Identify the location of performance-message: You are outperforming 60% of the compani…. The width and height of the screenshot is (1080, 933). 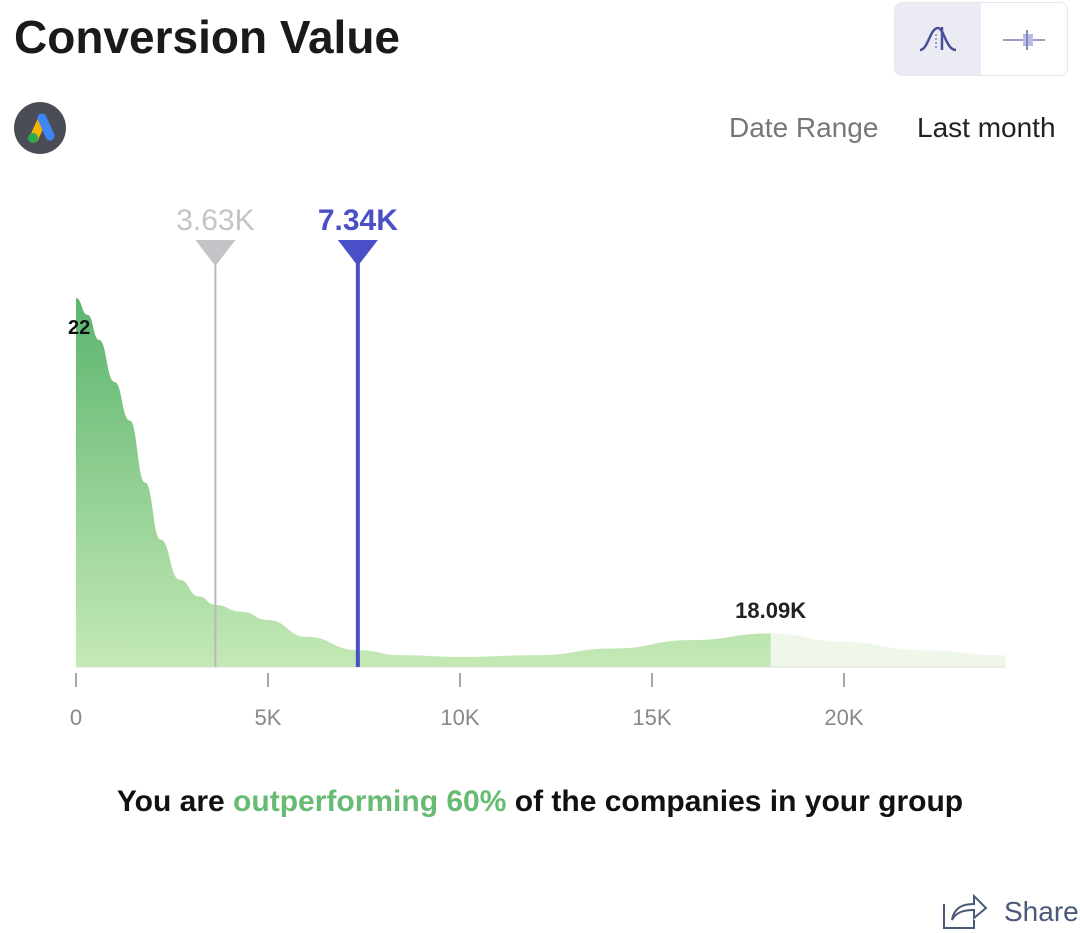
(540, 802).